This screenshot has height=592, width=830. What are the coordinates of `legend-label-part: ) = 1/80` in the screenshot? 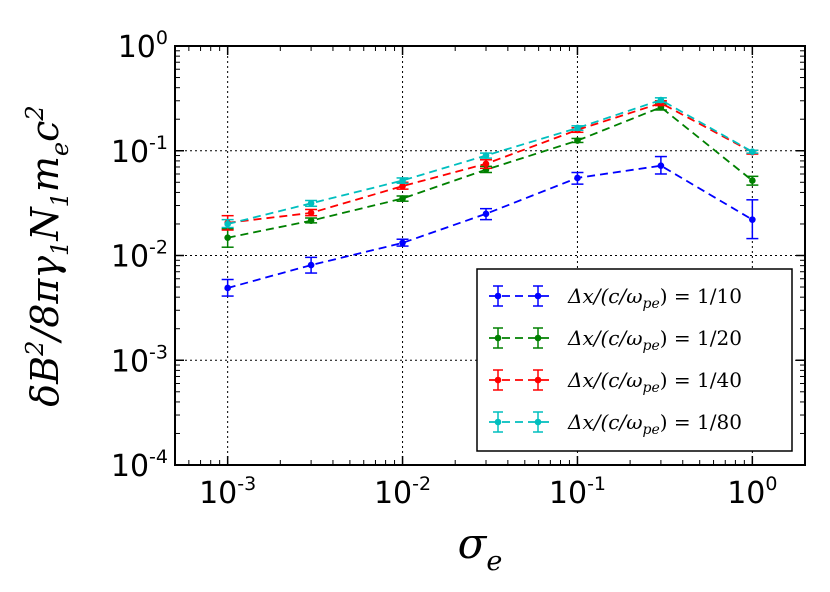 It's located at (701, 422).